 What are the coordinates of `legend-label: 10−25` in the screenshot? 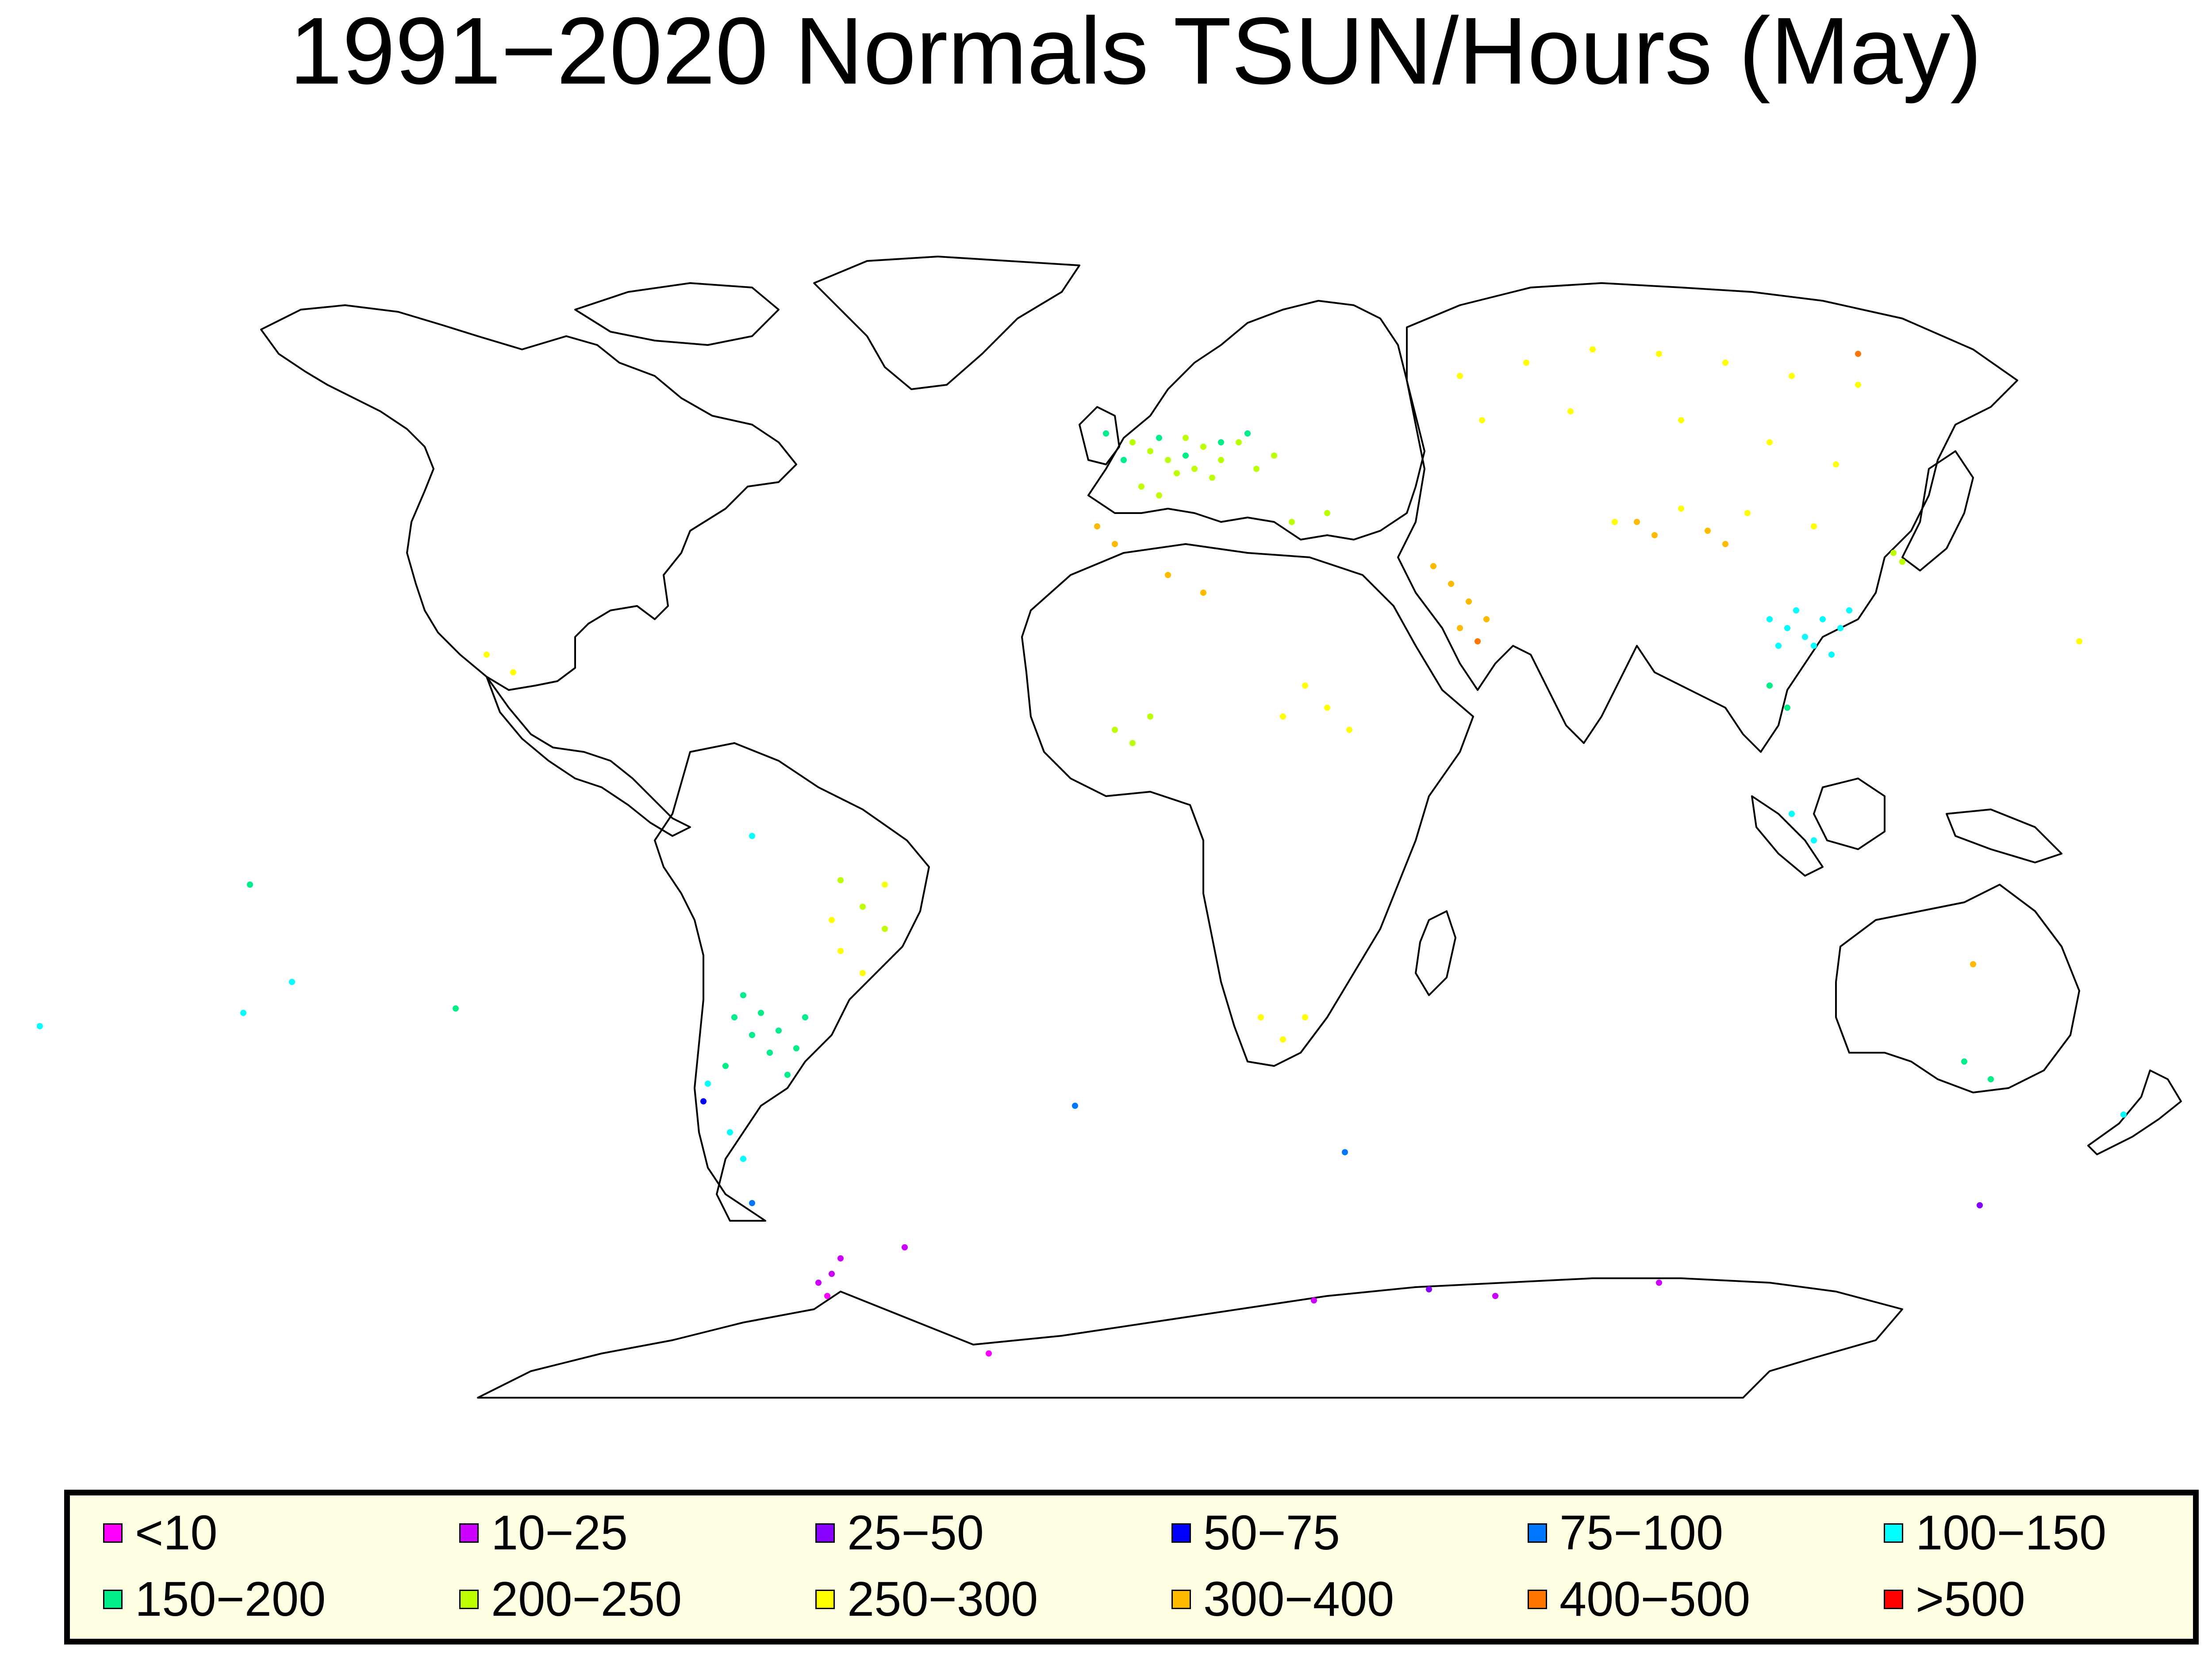 It's located at (560, 1533).